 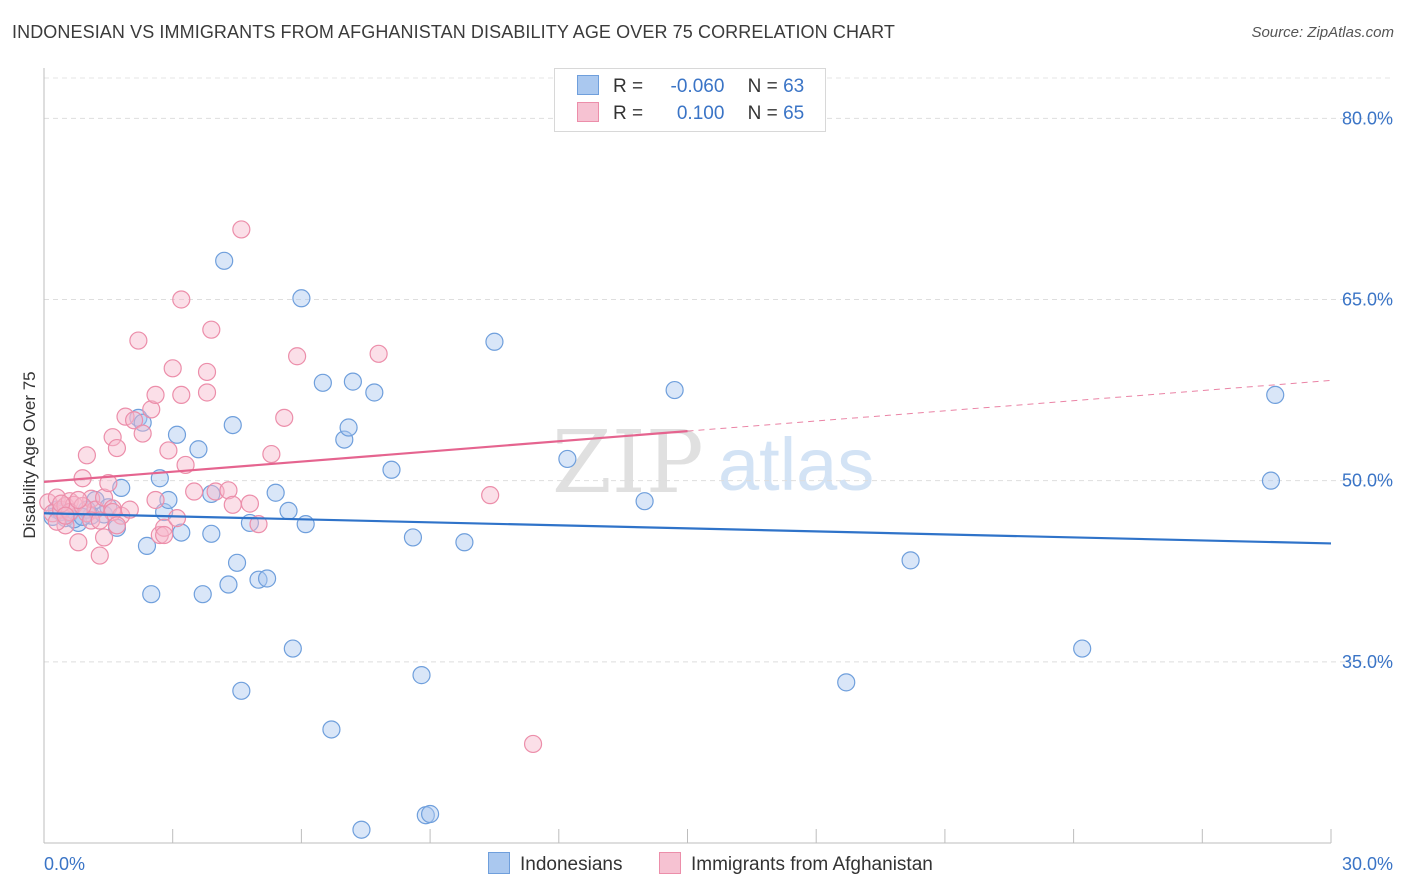 I want to click on legend-label-indonesians: Indonesians, so click(x=571, y=864).